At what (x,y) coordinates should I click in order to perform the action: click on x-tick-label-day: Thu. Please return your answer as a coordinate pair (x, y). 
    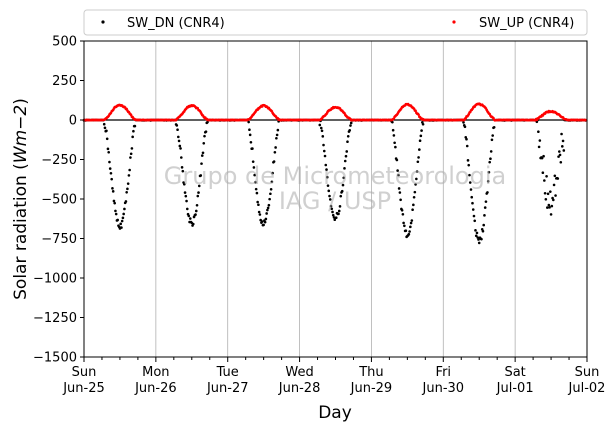
    Looking at the image, I should click on (370, 372).